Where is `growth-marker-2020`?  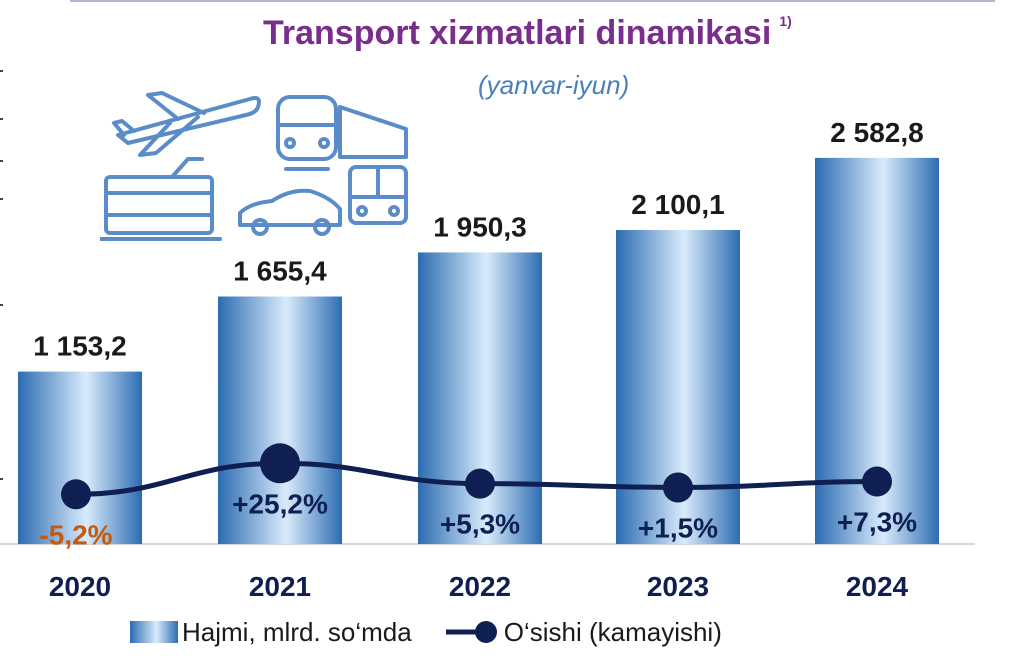
growth-marker-2020 is located at coordinates (76, 494).